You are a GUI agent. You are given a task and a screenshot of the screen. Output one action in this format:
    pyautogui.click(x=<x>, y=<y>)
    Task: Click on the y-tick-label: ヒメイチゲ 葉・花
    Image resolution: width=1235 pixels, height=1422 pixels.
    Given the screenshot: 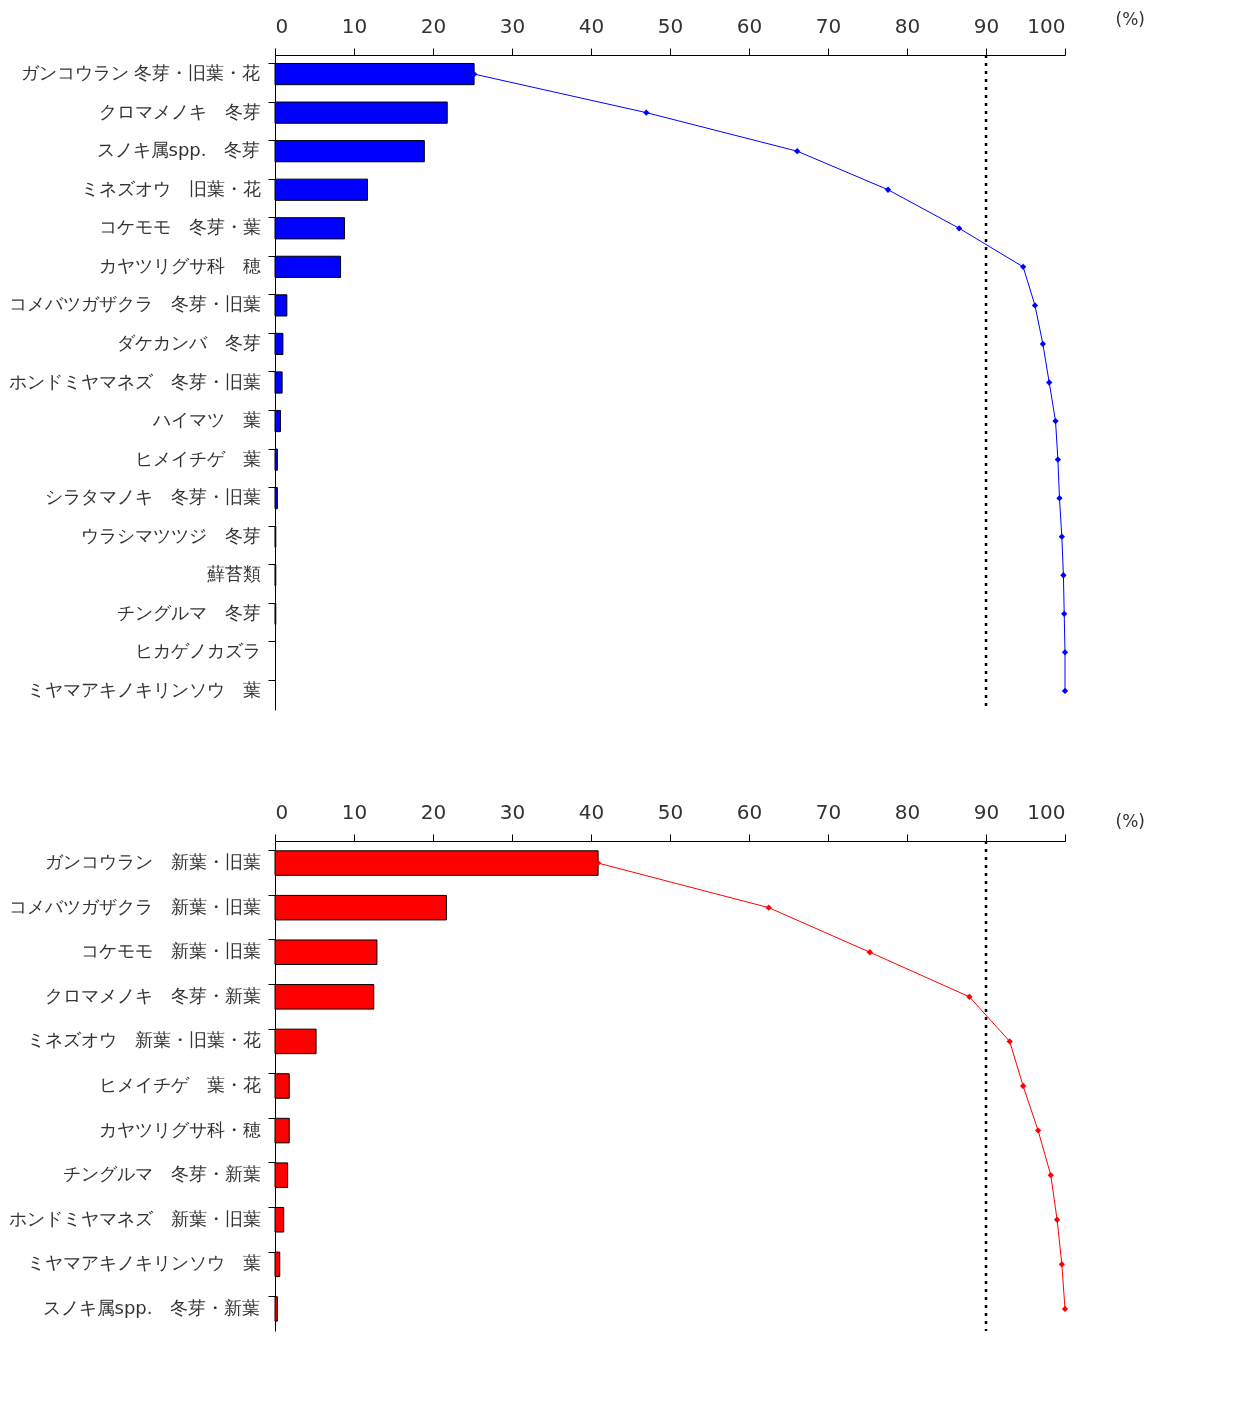 What is the action you would take?
    pyautogui.click(x=179, y=1084)
    